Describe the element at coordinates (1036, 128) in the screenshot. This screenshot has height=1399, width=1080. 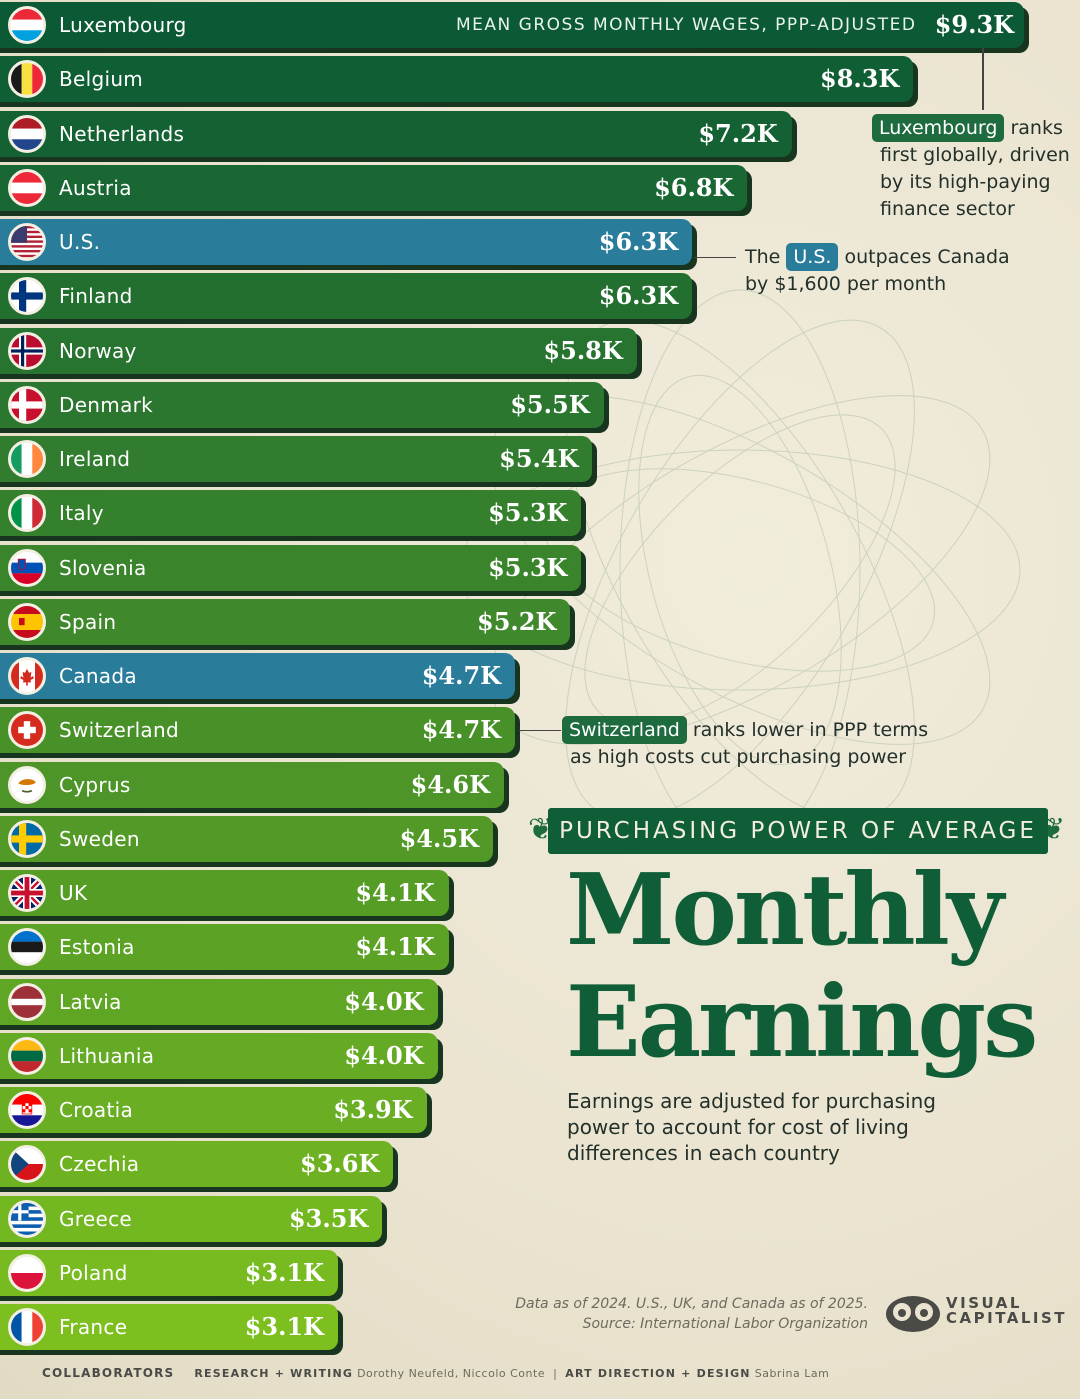
I see `luxembourg-annotation-text: ranks` at that location.